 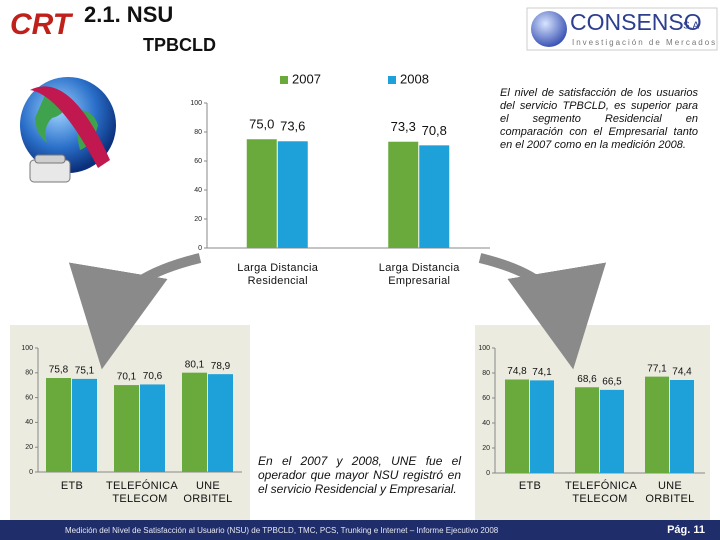 What do you see at coordinates (686, 530) in the screenshot?
I see `page-number: Pág. 11` at bounding box center [686, 530].